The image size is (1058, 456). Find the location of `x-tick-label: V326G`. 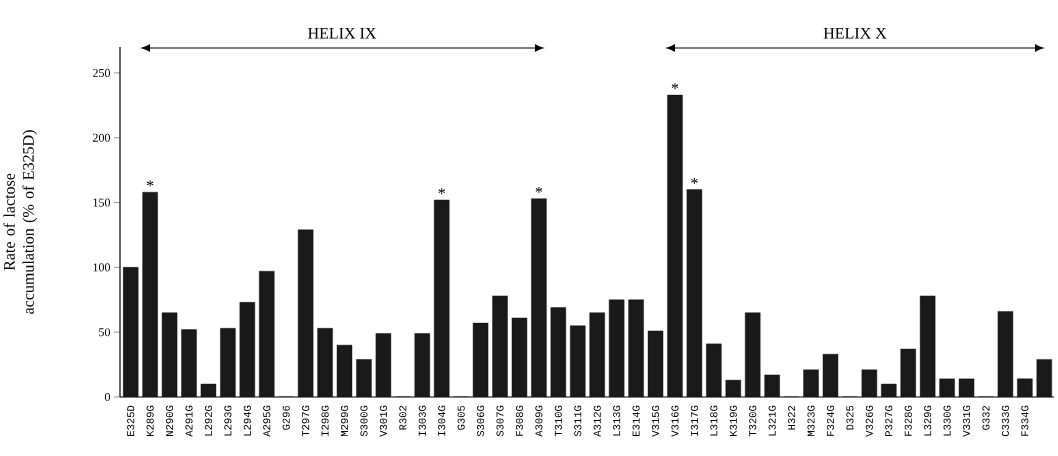

x-tick-label: V326G is located at coordinates (869, 421).